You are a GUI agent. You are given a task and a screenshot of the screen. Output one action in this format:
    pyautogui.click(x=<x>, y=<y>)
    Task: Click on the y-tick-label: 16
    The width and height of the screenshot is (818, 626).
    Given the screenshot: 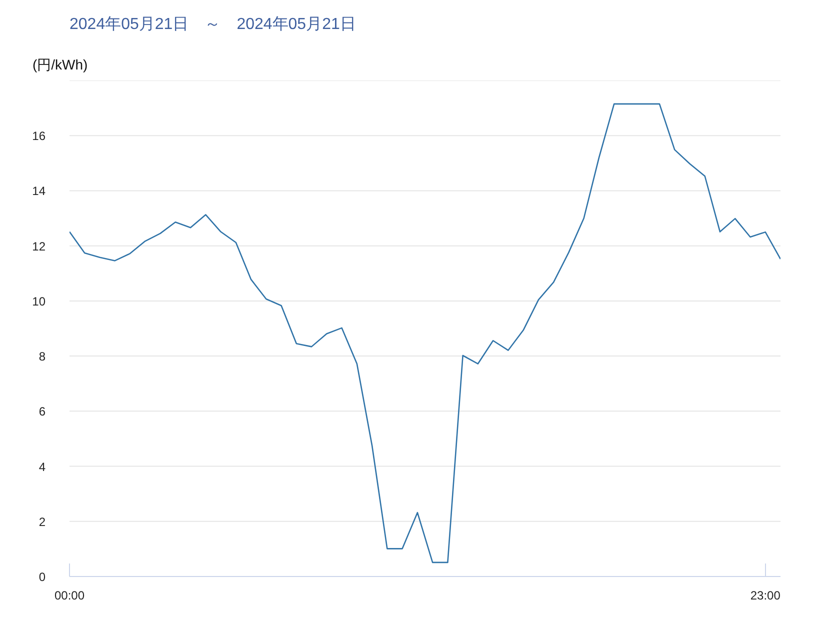 What is the action you would take?
    pyautogui.click(x=39, y=136)
    